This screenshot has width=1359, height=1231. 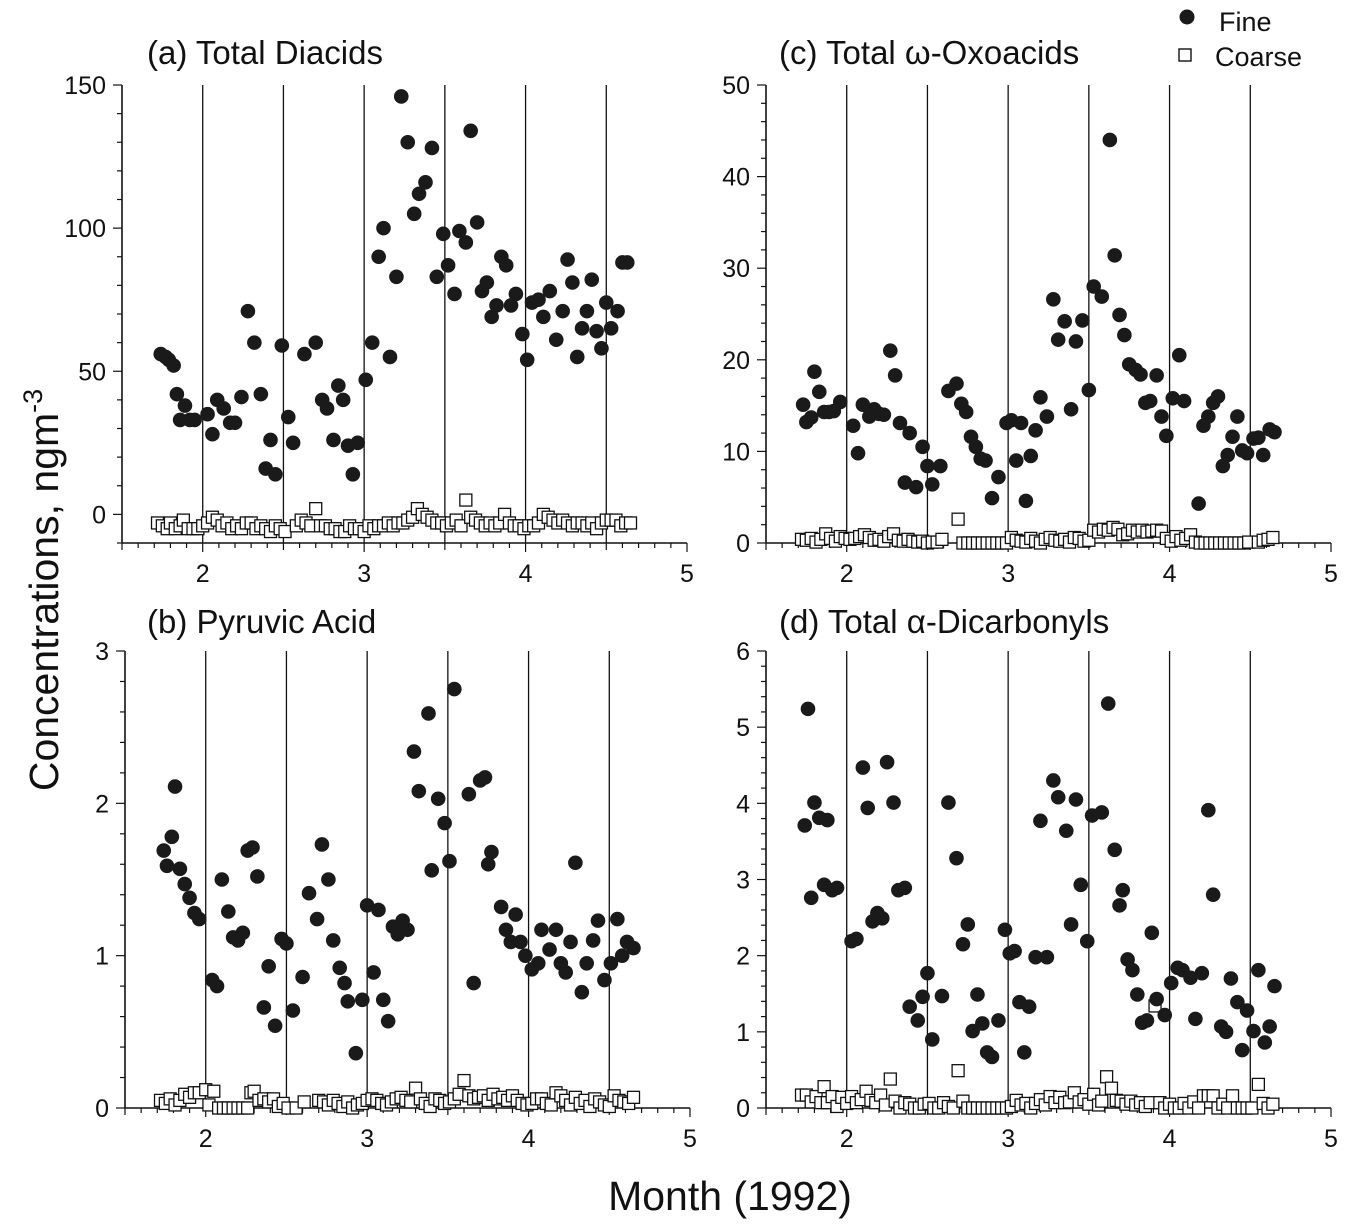 What do you see at coordinates (743, 728) in the screenshot?
I see `panel-d-y-tick-label: 5` at bounding box center [743, 728].